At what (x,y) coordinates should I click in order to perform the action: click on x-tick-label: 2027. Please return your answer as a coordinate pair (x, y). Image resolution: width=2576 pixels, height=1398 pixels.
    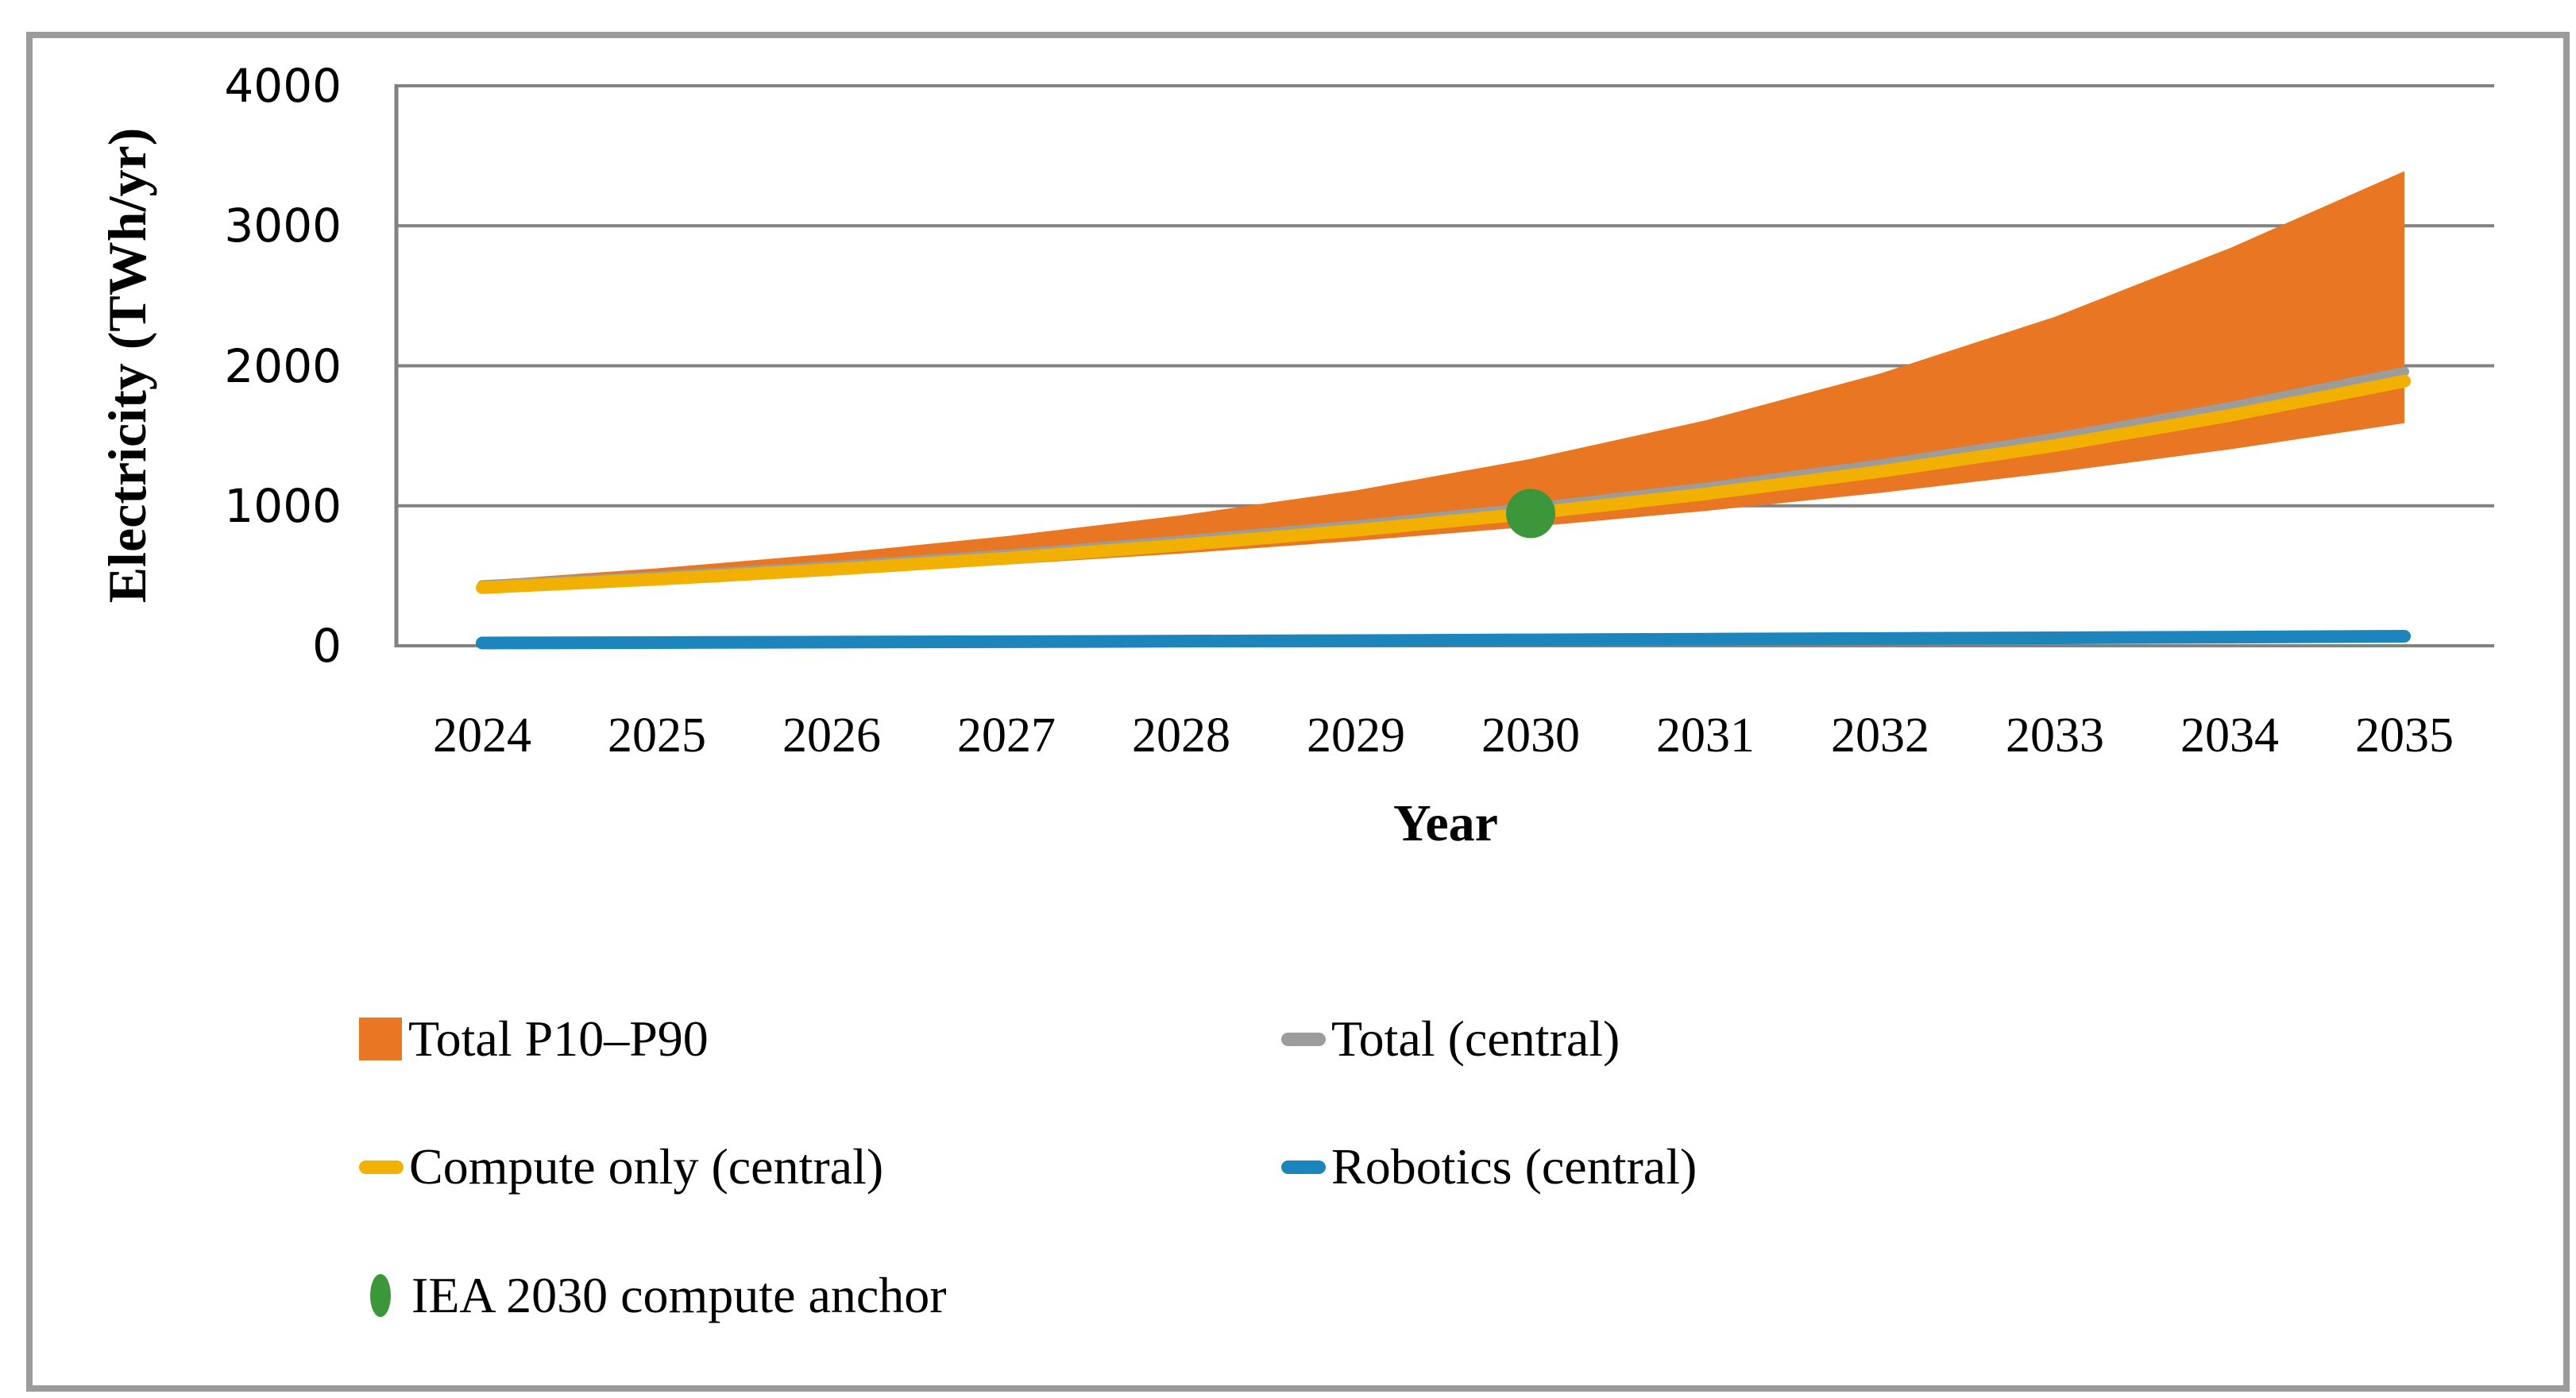
    Looking at the image, I should click on (1006, 736).